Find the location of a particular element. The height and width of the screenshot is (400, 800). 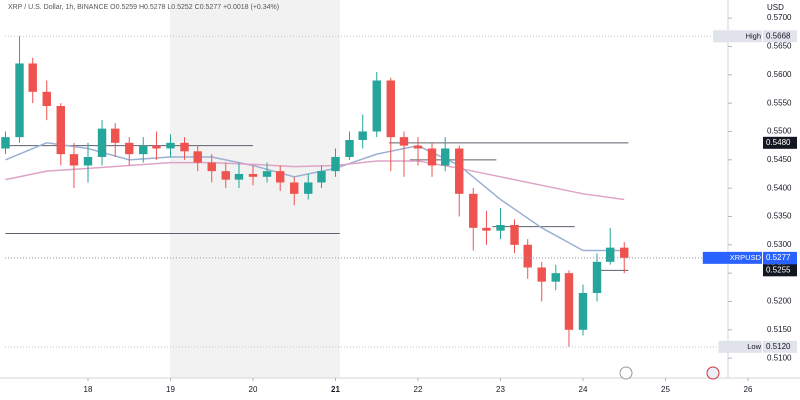

x-tick-label: 18 is located at coordinates (88, 389).